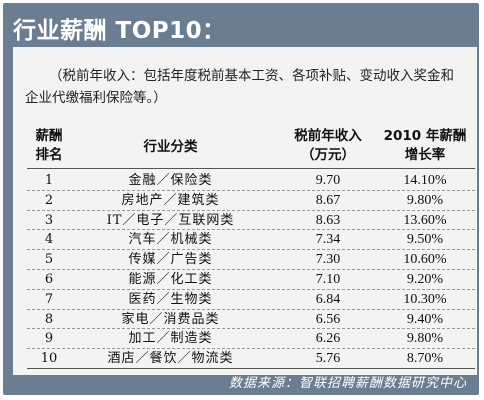  Describe the element at coordinates (425, 260) in the screenshot. I see `growth-cell: 10.60%` at that location.